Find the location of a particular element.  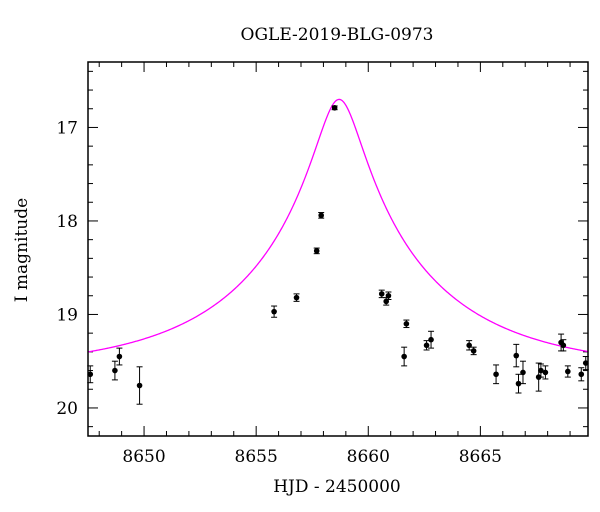

x-tick-label: 8665 is located at coordinates (480, 457).